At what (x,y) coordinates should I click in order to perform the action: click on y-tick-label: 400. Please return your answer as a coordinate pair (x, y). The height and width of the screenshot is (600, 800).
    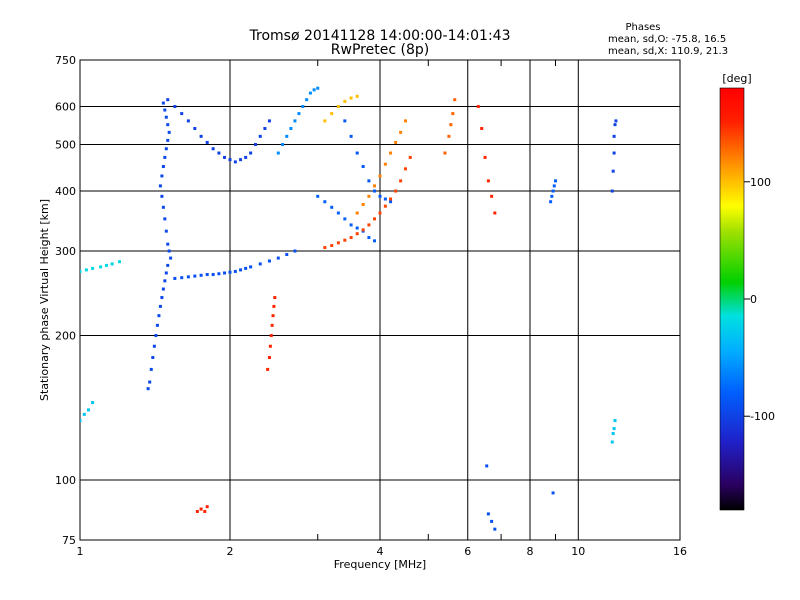
    Looking at the image, I should click on (65, 191).